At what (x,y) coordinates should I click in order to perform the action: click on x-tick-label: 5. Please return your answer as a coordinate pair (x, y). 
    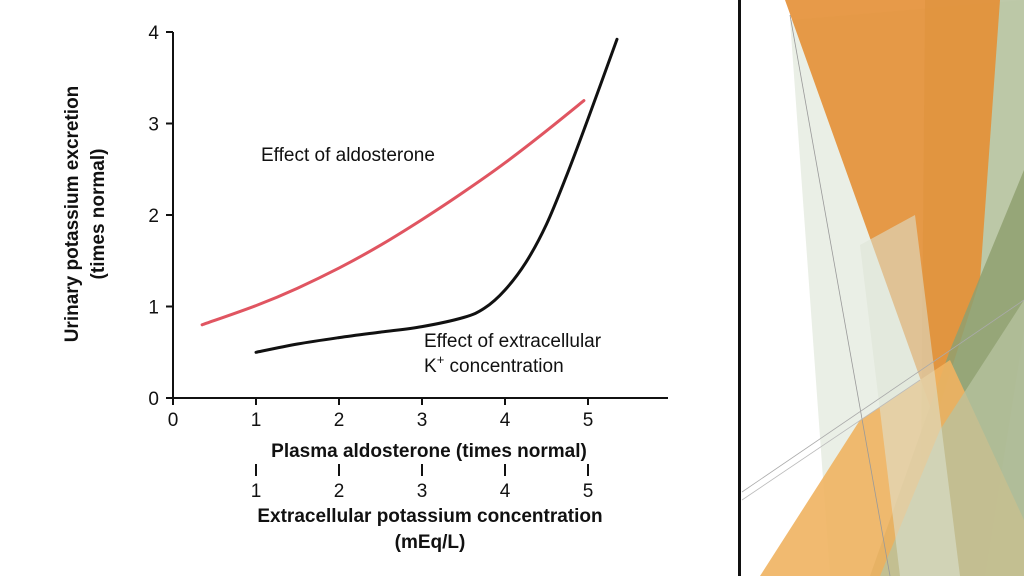
    Looking at the image, I should click on (588, 420).